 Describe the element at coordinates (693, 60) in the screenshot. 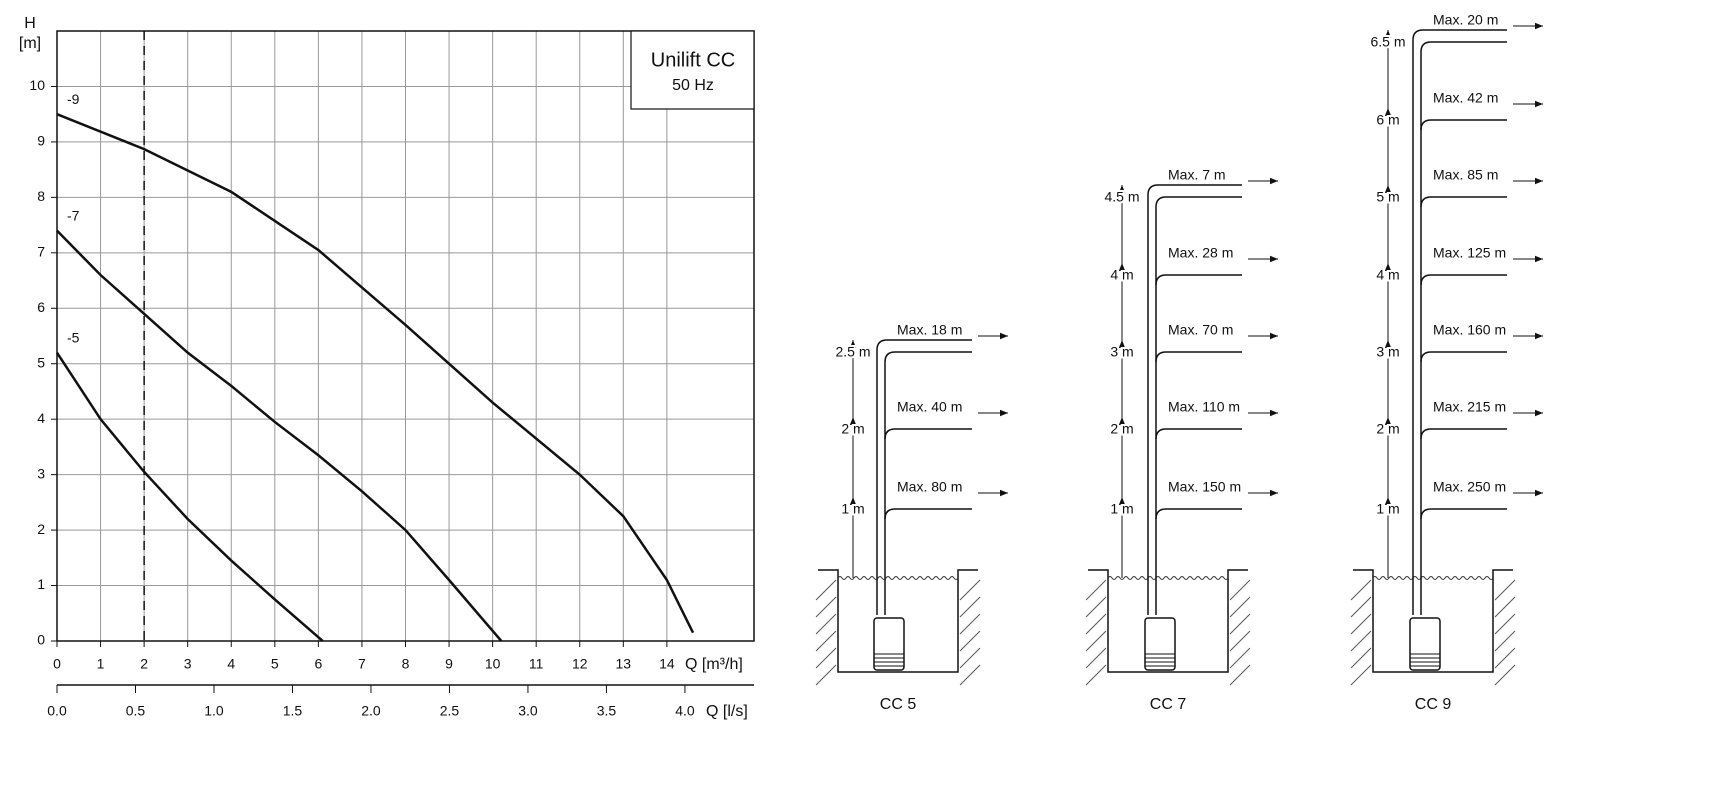

I see `legend-title: Unilift CC` at that location.